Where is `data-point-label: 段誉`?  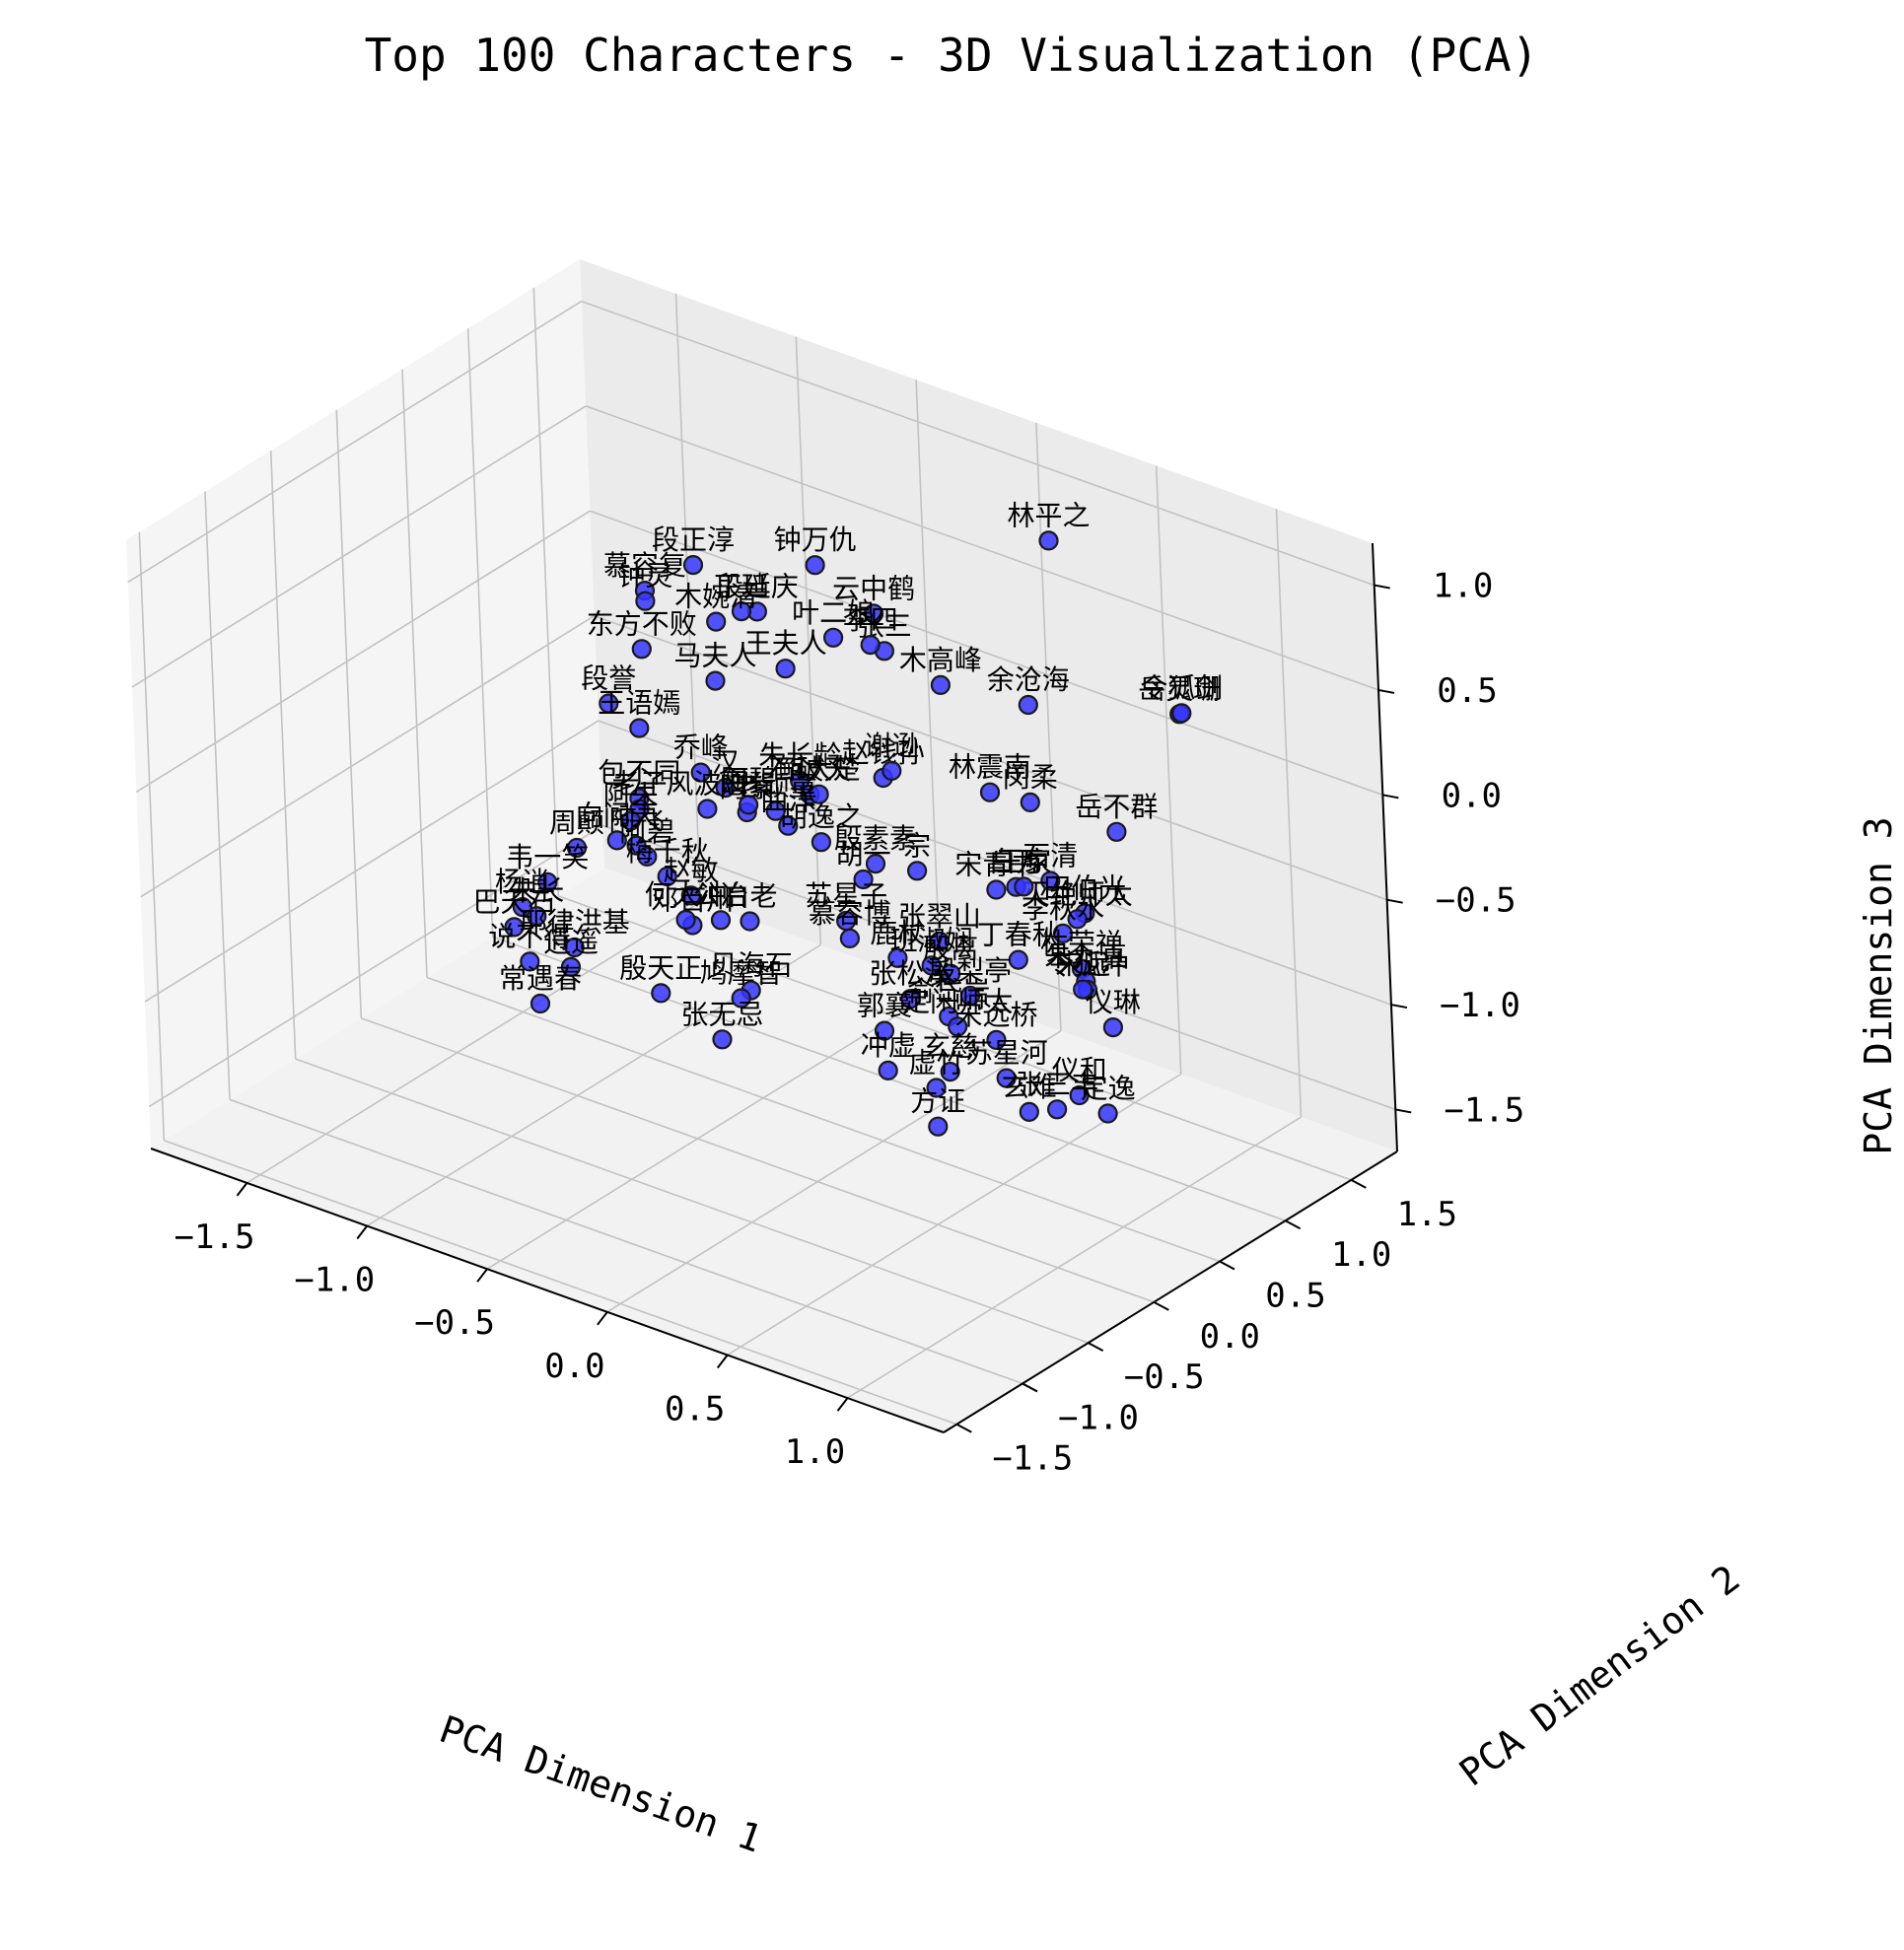
data-point-label: 段誉 is located at coordinates (608, 678).